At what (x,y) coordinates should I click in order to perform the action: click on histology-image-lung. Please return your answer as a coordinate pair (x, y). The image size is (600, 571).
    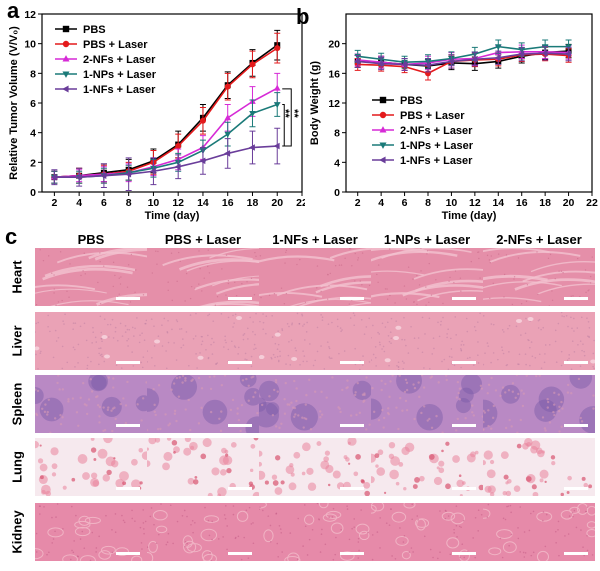
    Looking at the image, I should click on (91, 467).